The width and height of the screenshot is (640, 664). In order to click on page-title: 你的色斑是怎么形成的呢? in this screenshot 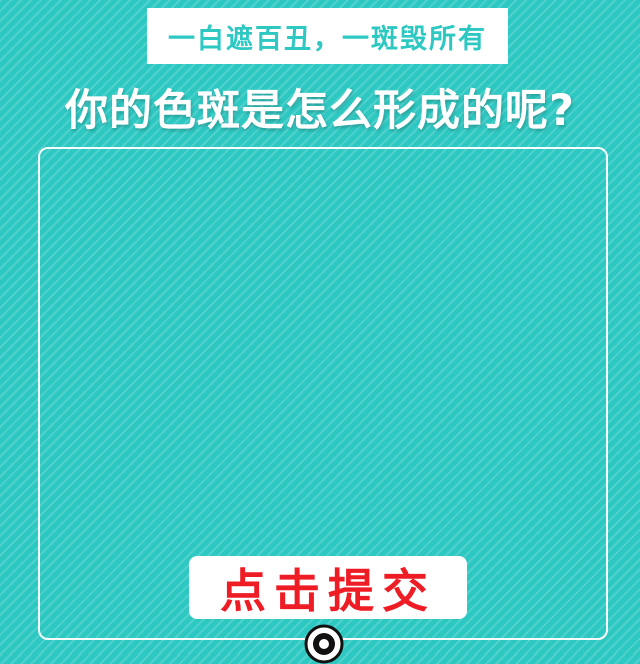, I will do `click(320, 111)`.